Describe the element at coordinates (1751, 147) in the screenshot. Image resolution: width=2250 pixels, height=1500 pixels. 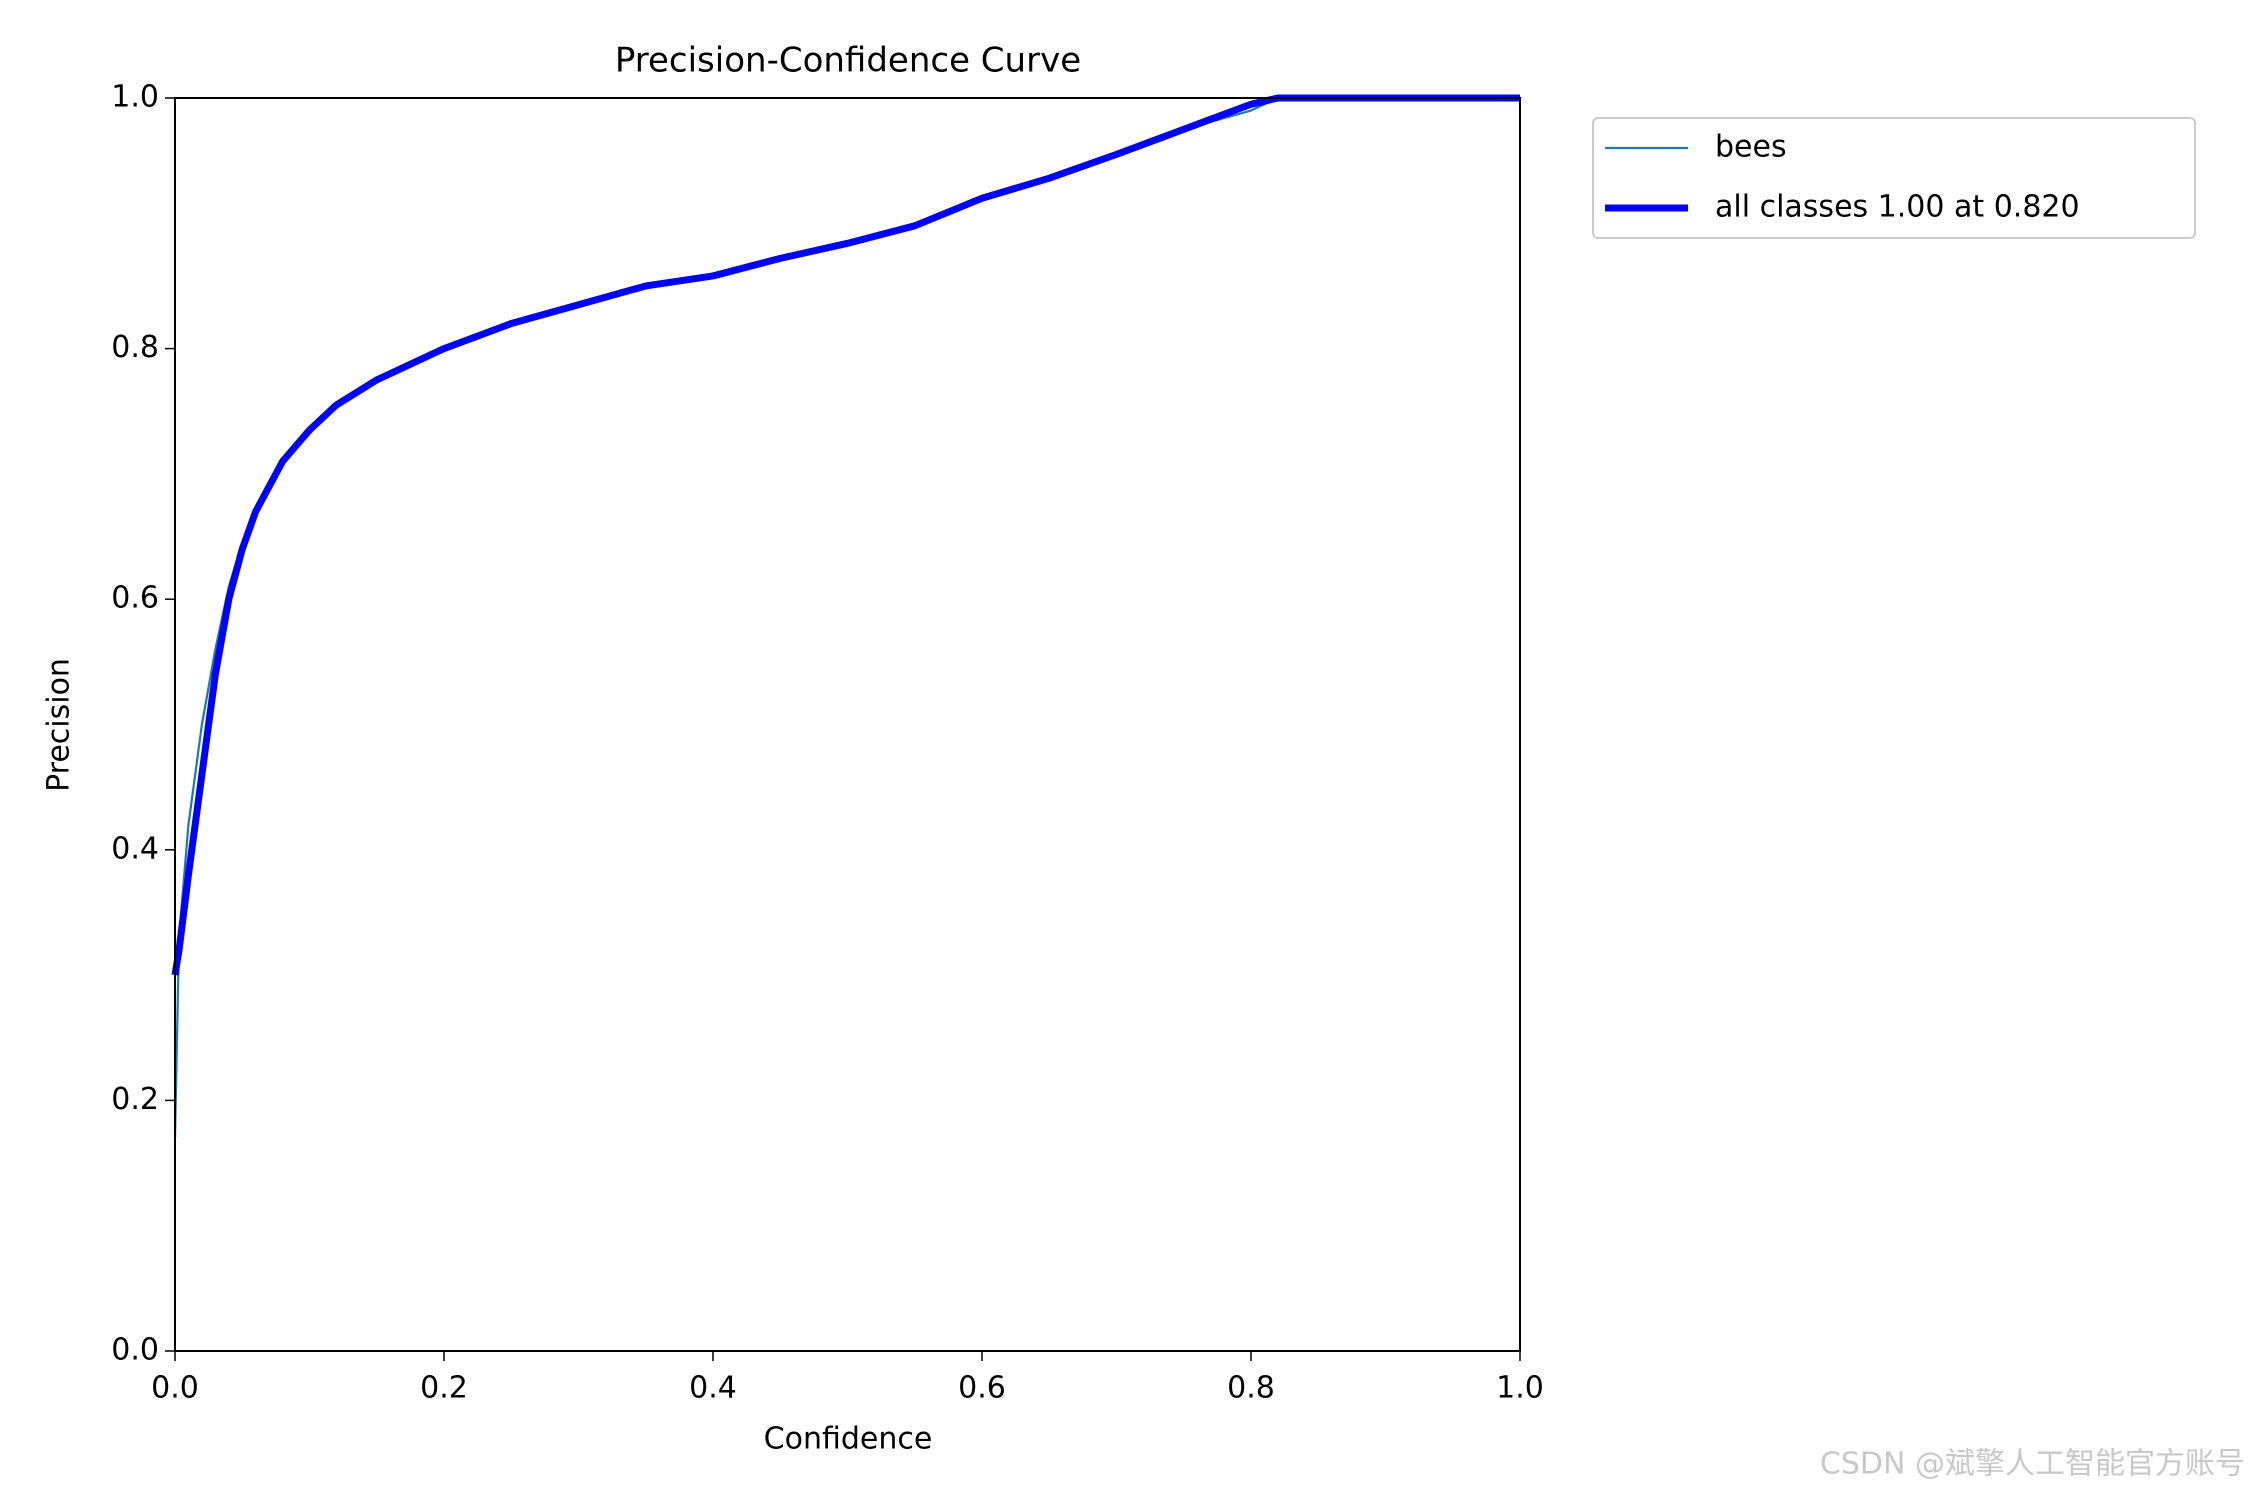
I see `legend-label: bees` at that location.